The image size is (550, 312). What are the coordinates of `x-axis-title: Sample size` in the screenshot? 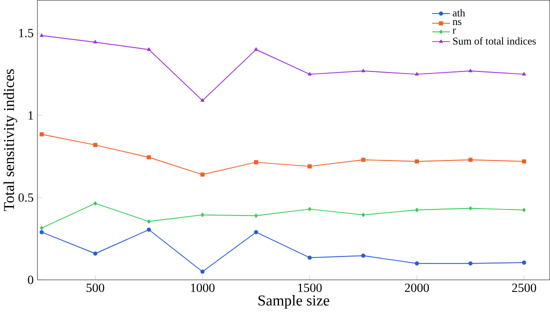 It's located at (294, 301).